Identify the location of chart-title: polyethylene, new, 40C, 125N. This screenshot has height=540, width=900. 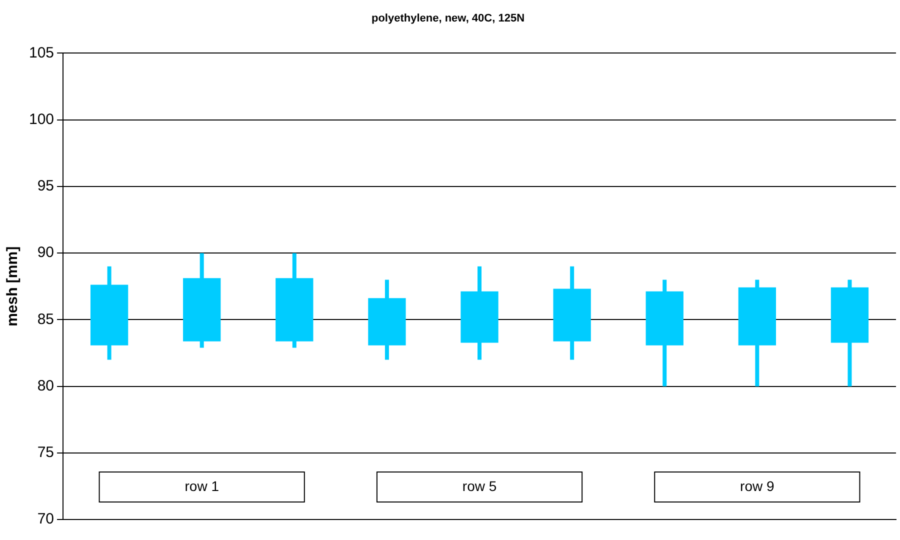
(448, 18).